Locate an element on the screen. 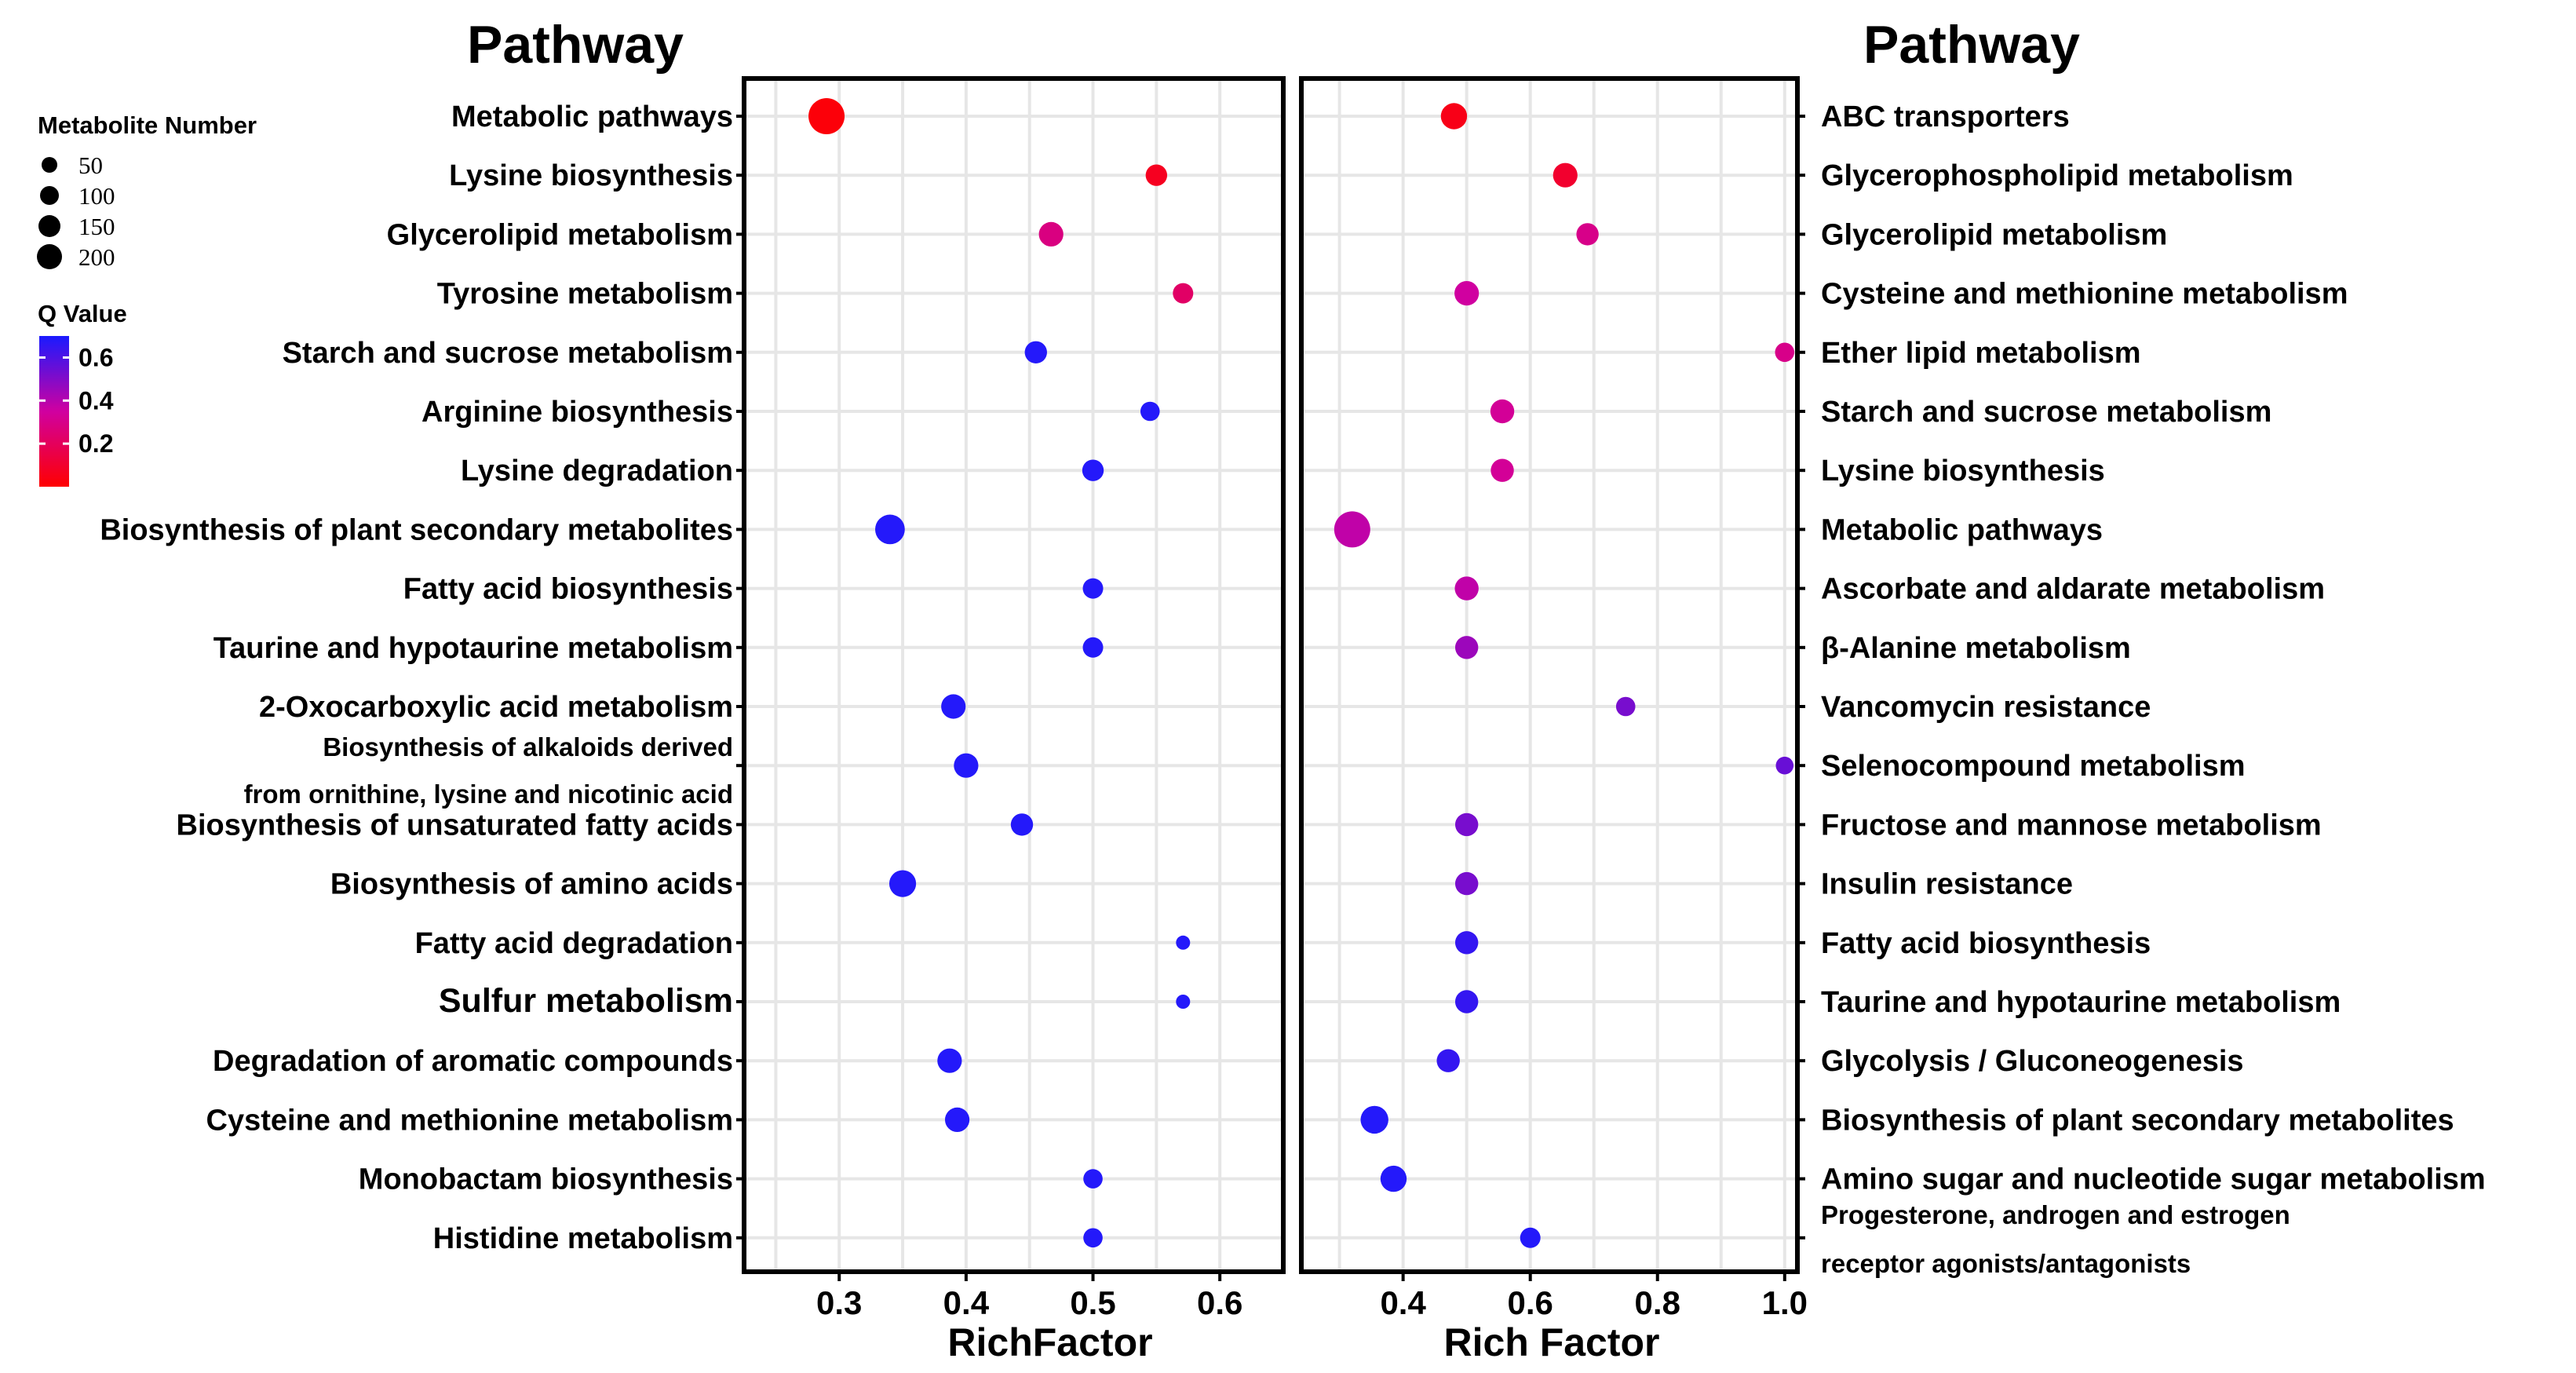 The image size is (2576, 1373). left-pathway-label-lysine-degradation: Lysine degradation is located at coordinates (597, 471).